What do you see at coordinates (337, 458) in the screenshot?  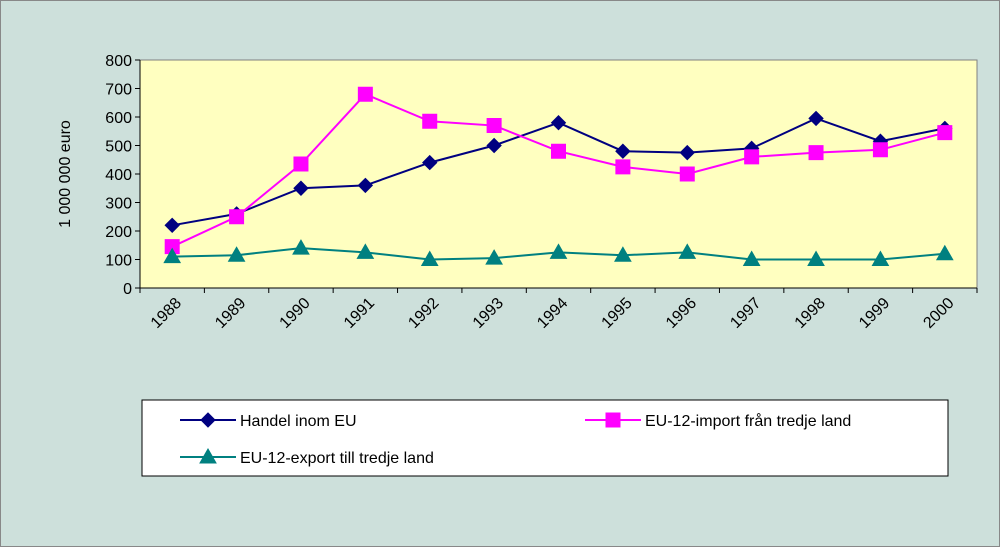 I see `legend-label: EU-12-export till tredje land` at bounding box center [337, 458].